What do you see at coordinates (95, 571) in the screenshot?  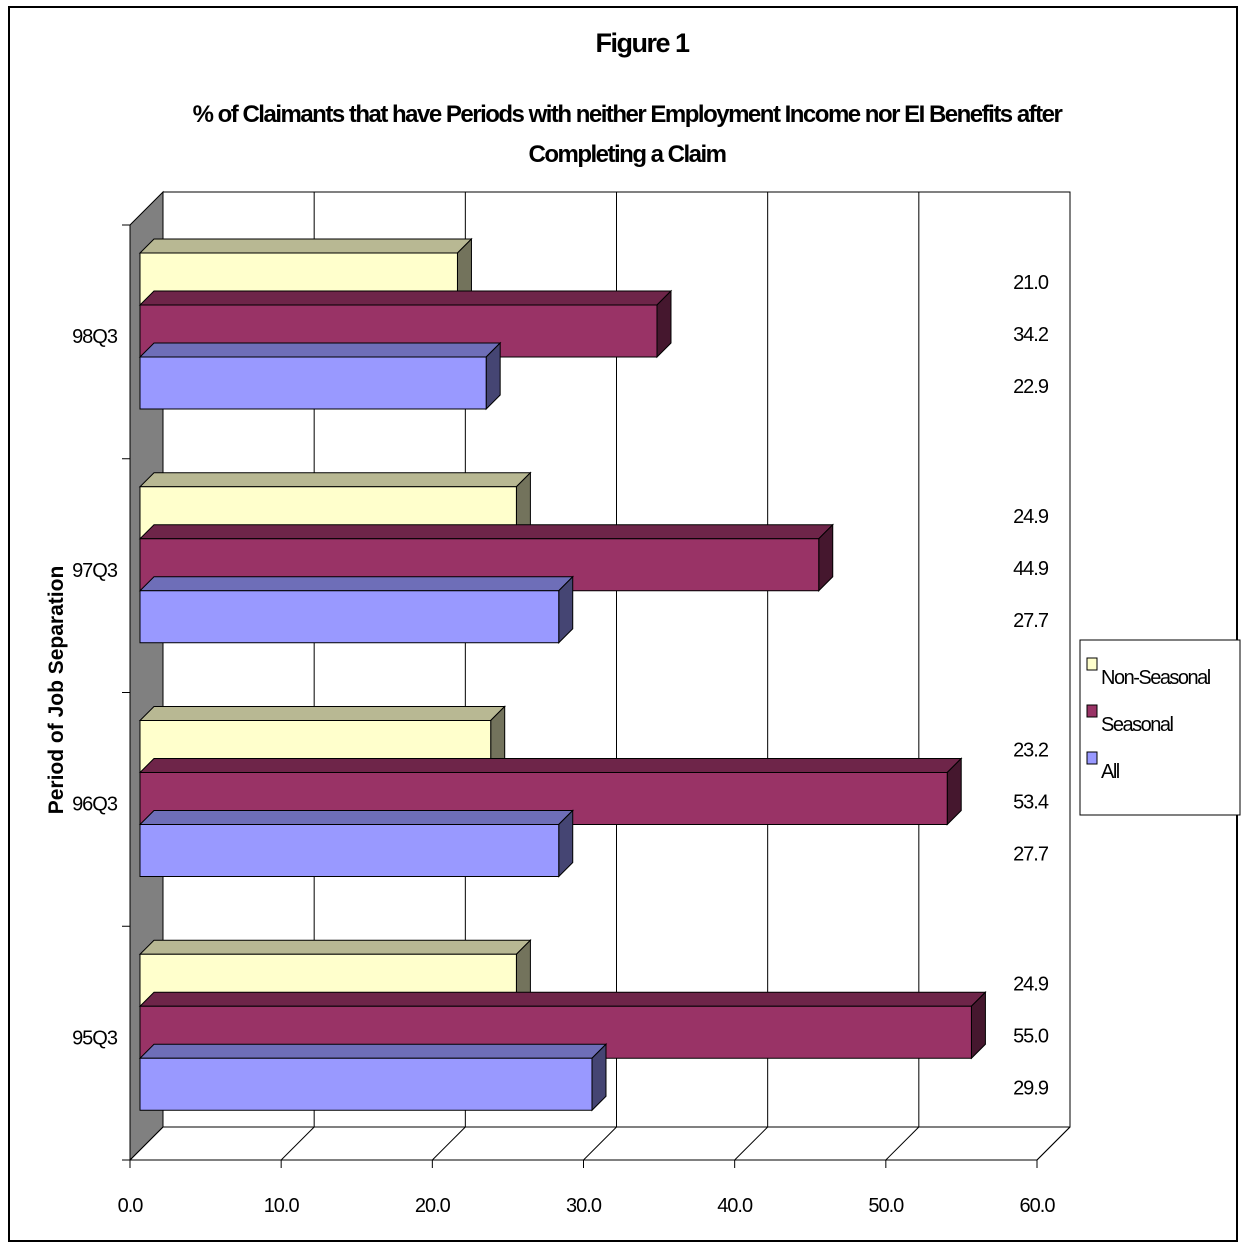 I see `y-tick-label: 97Q3` at bounding box center [95, 571].